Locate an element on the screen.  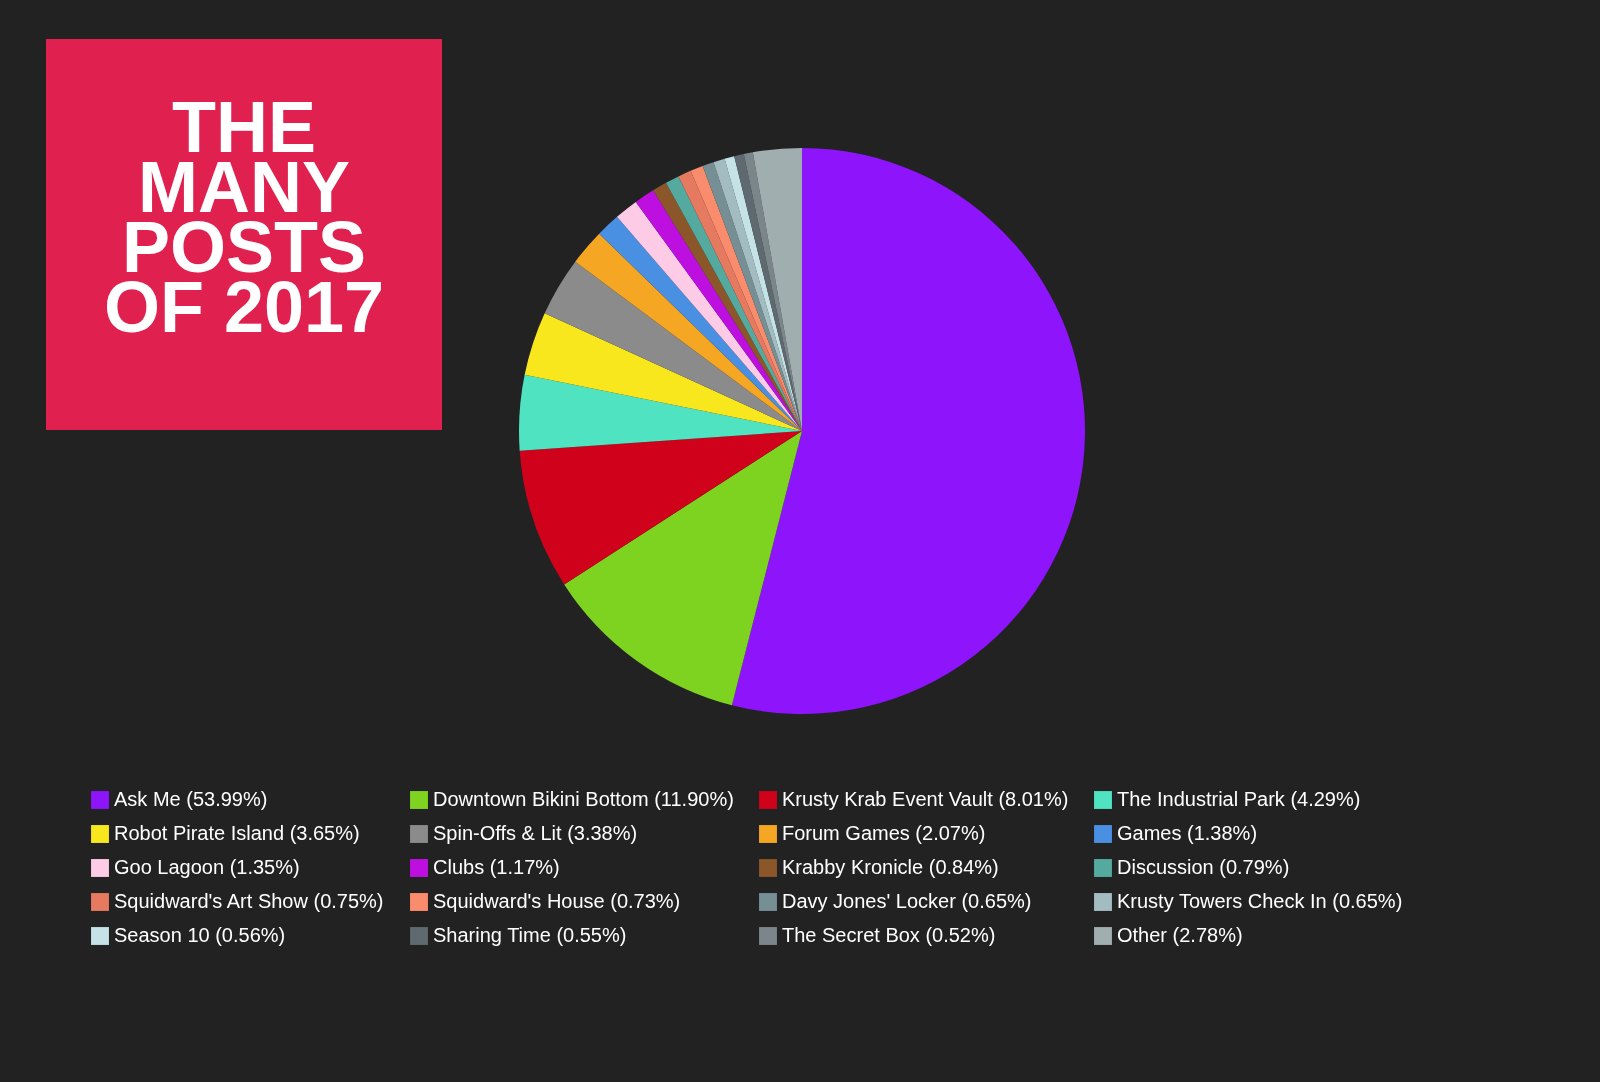
legend-label: Krabby Kronicle (0.84%) is located at coordinates (890, 867).